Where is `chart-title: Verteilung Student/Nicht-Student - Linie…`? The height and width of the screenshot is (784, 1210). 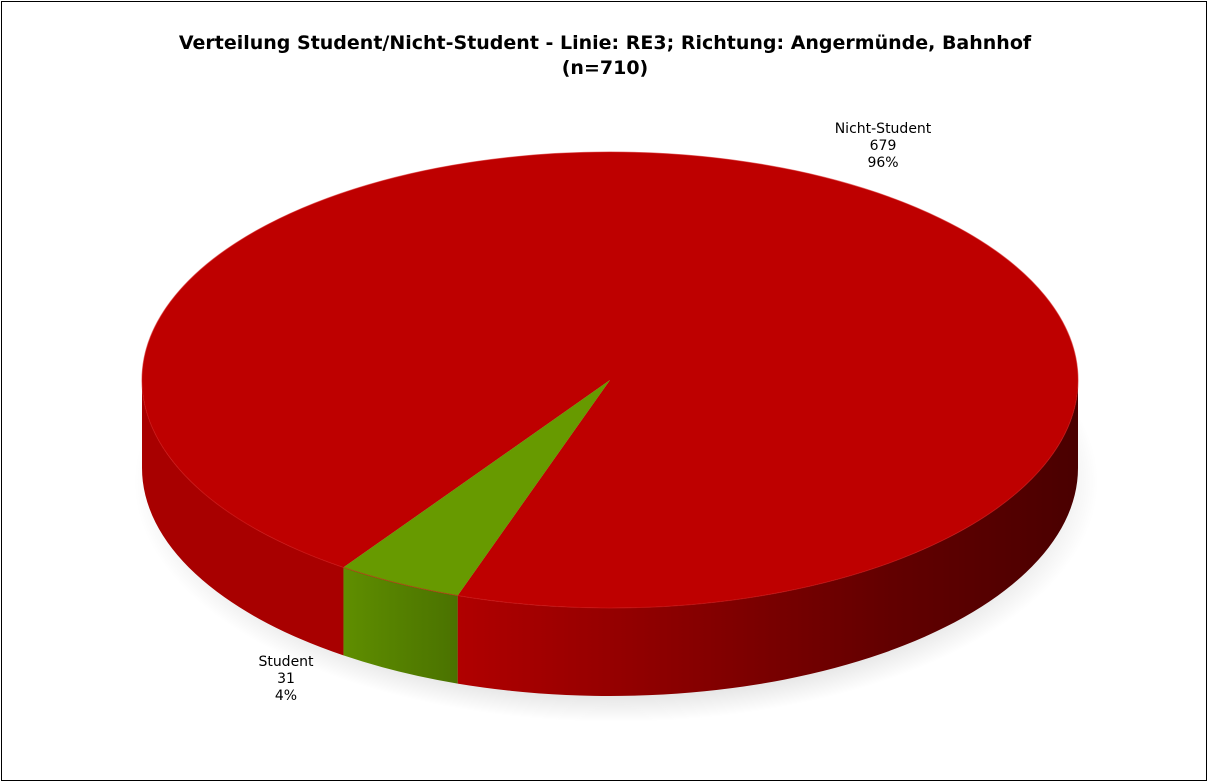
chart-title: Verteilung Student/Nicht-Student - Linie… is located at coordinates (605, 43).